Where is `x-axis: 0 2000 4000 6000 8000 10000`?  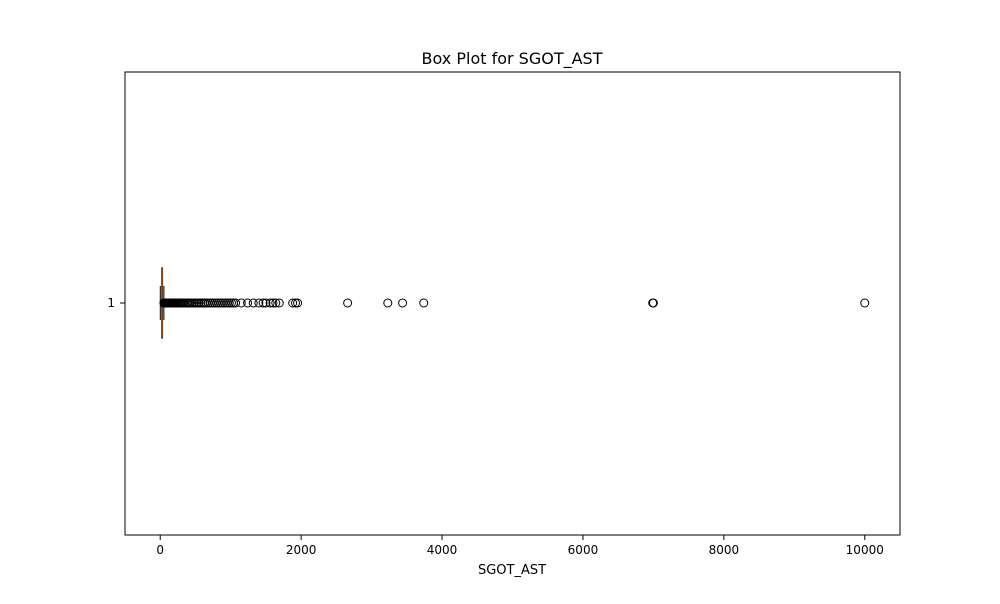
x-axis: 0 2000 4000 6000 8000 10000 is located at coordinates (520, 546).